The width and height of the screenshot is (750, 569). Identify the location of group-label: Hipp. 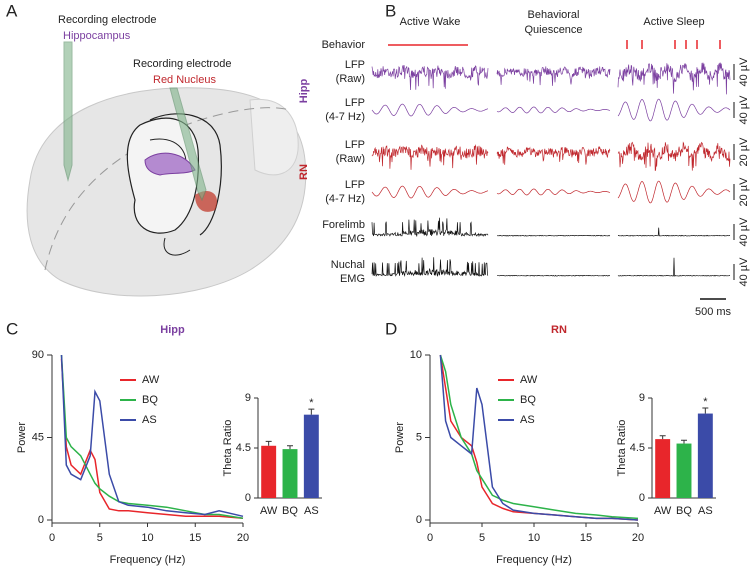
(304, 91).